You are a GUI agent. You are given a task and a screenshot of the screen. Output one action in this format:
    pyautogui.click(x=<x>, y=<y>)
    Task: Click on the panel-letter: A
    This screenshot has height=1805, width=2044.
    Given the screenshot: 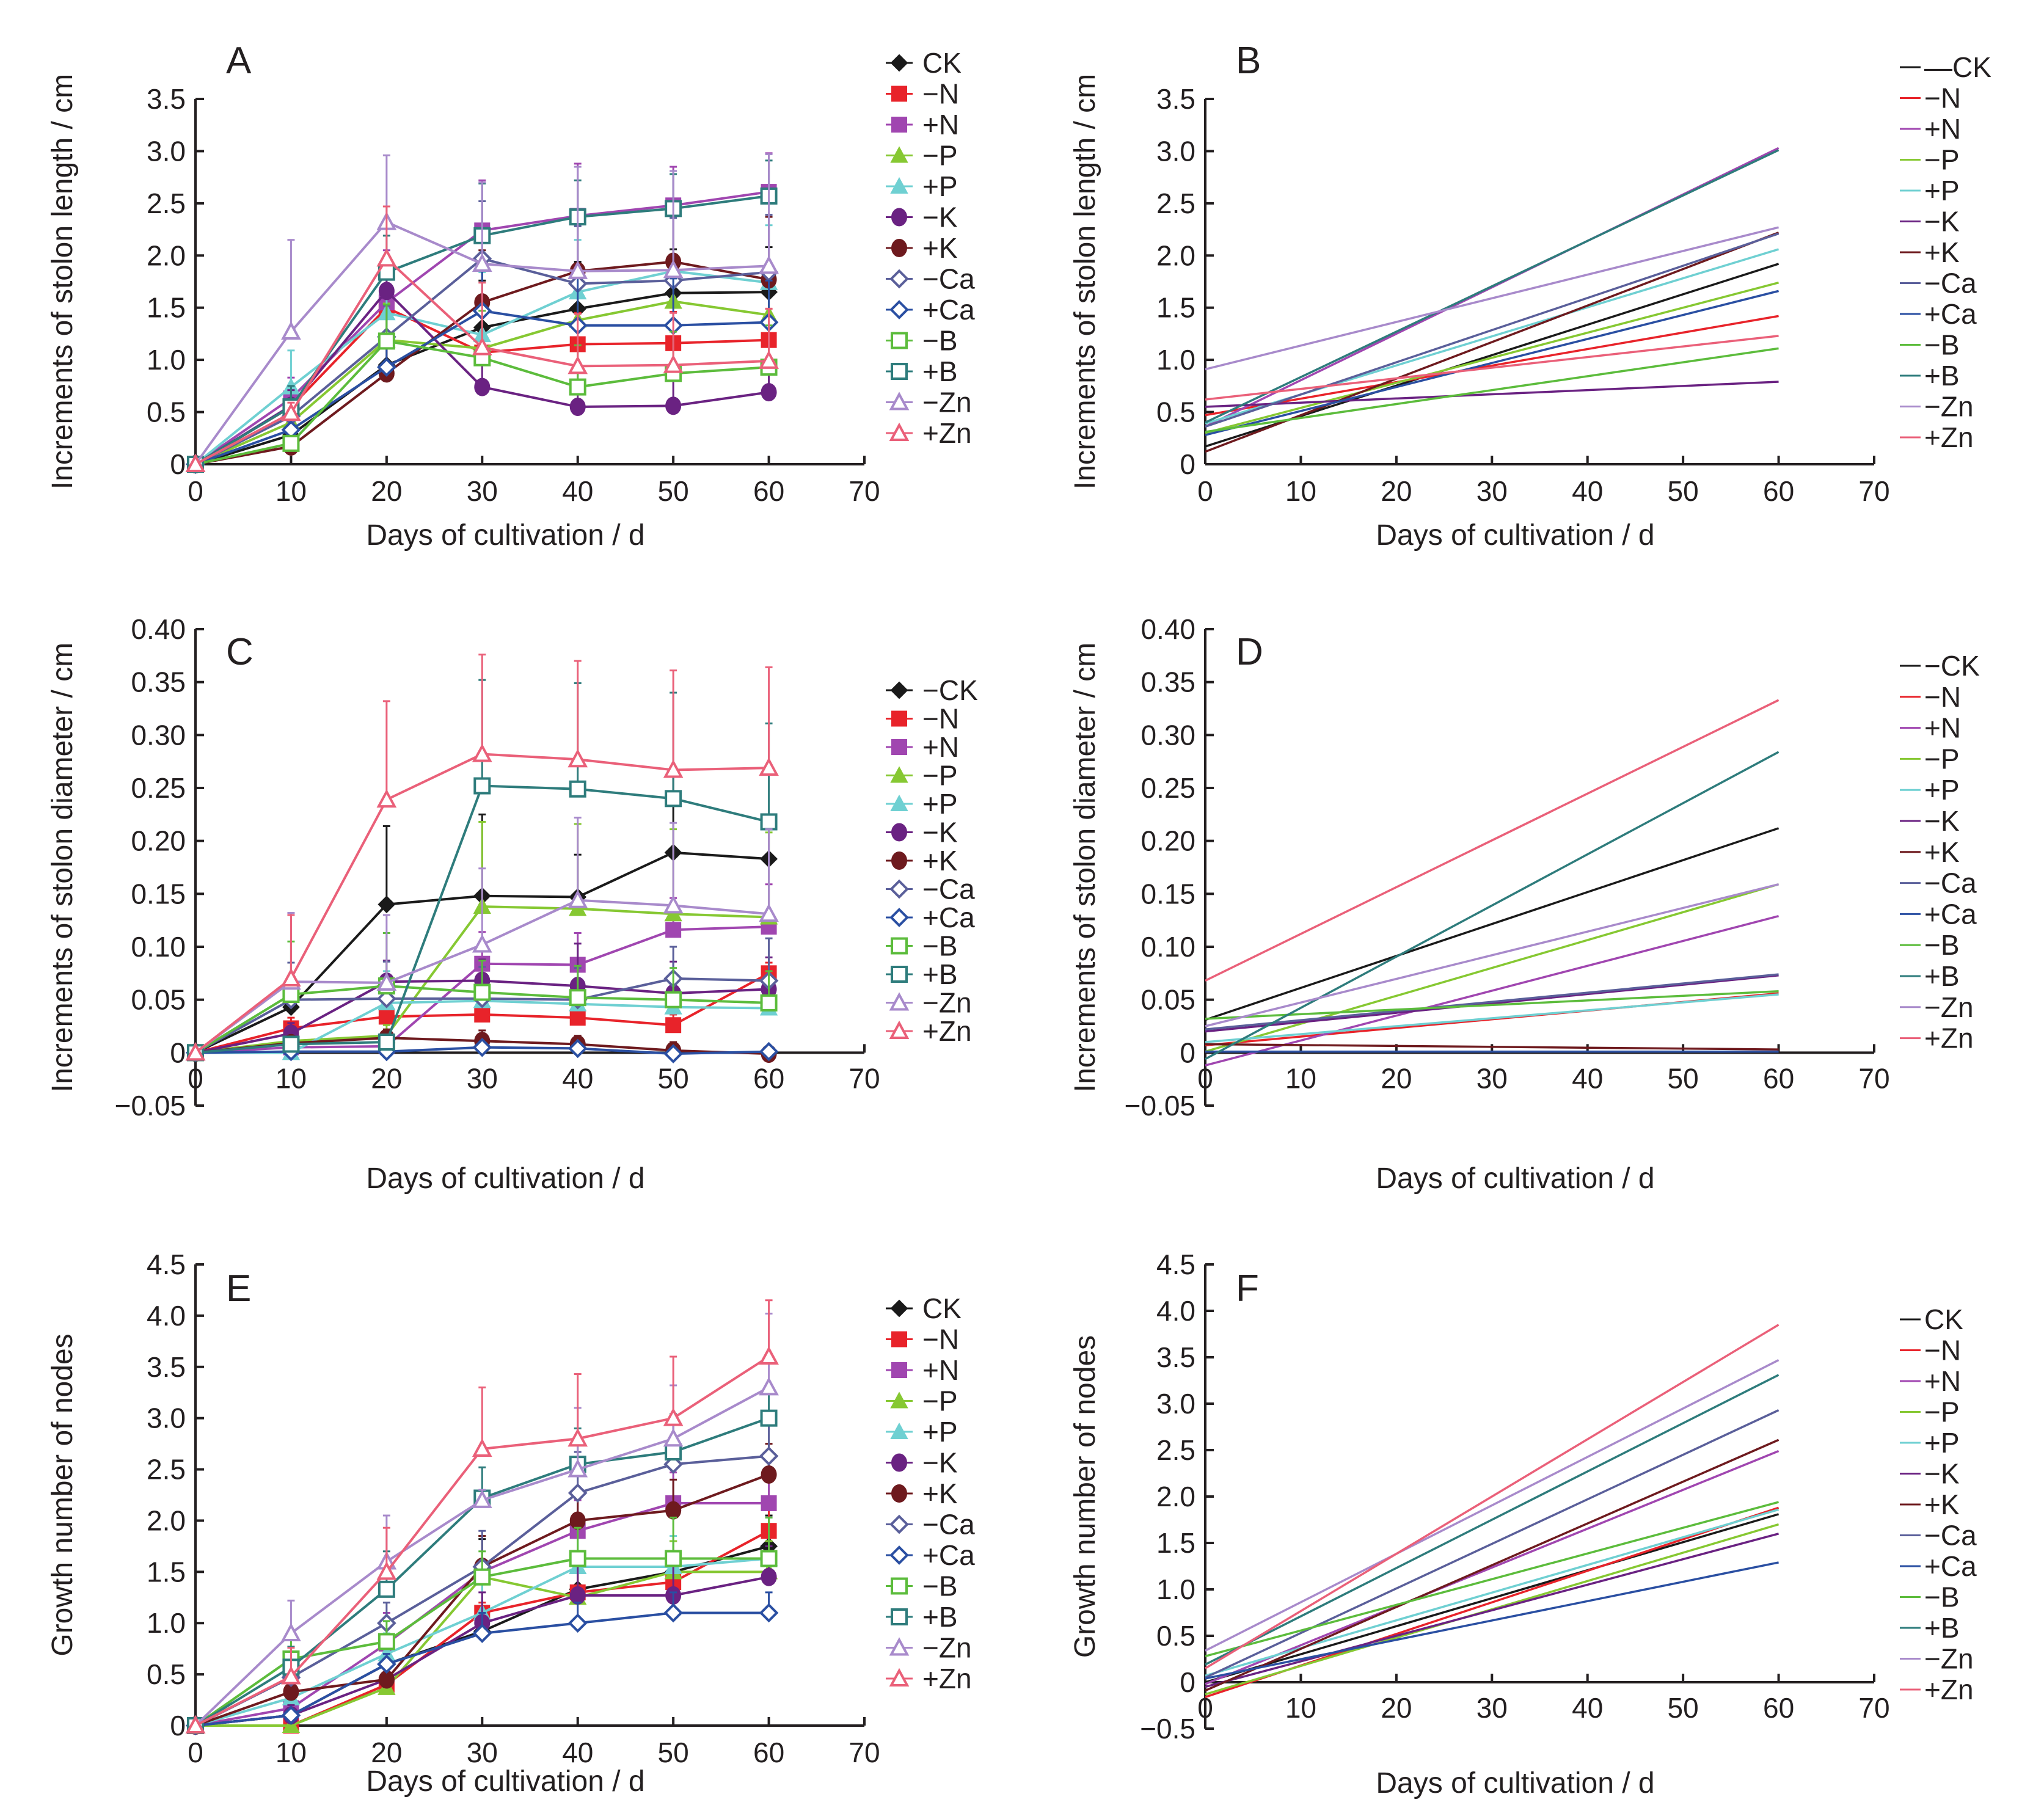 What is the action you would take?
    pyautogui.click(x=239, y=61)
    